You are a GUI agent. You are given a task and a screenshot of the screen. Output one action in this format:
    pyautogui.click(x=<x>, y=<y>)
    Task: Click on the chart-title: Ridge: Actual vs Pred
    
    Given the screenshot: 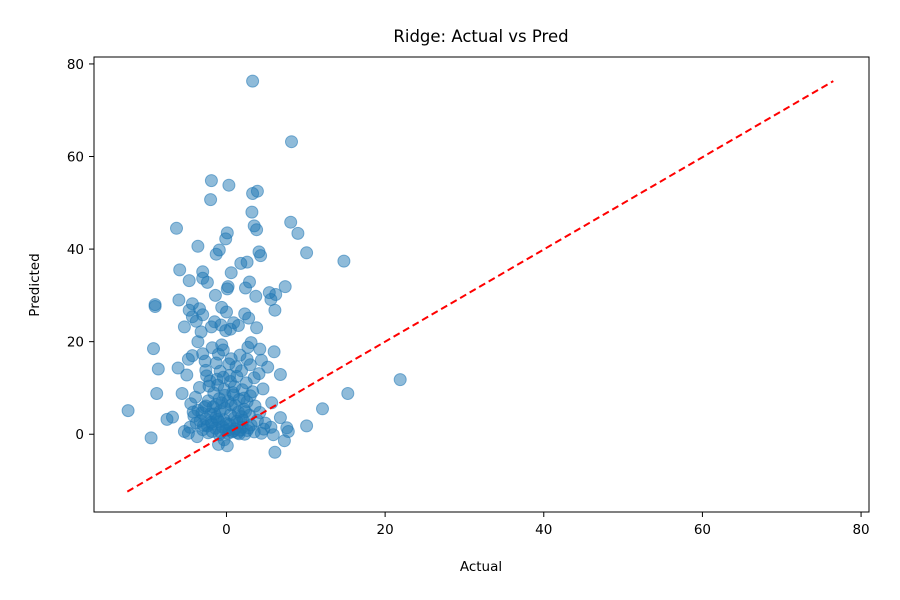 What is the action you would take?
    pyautogui.click(x=480, y=36)
    